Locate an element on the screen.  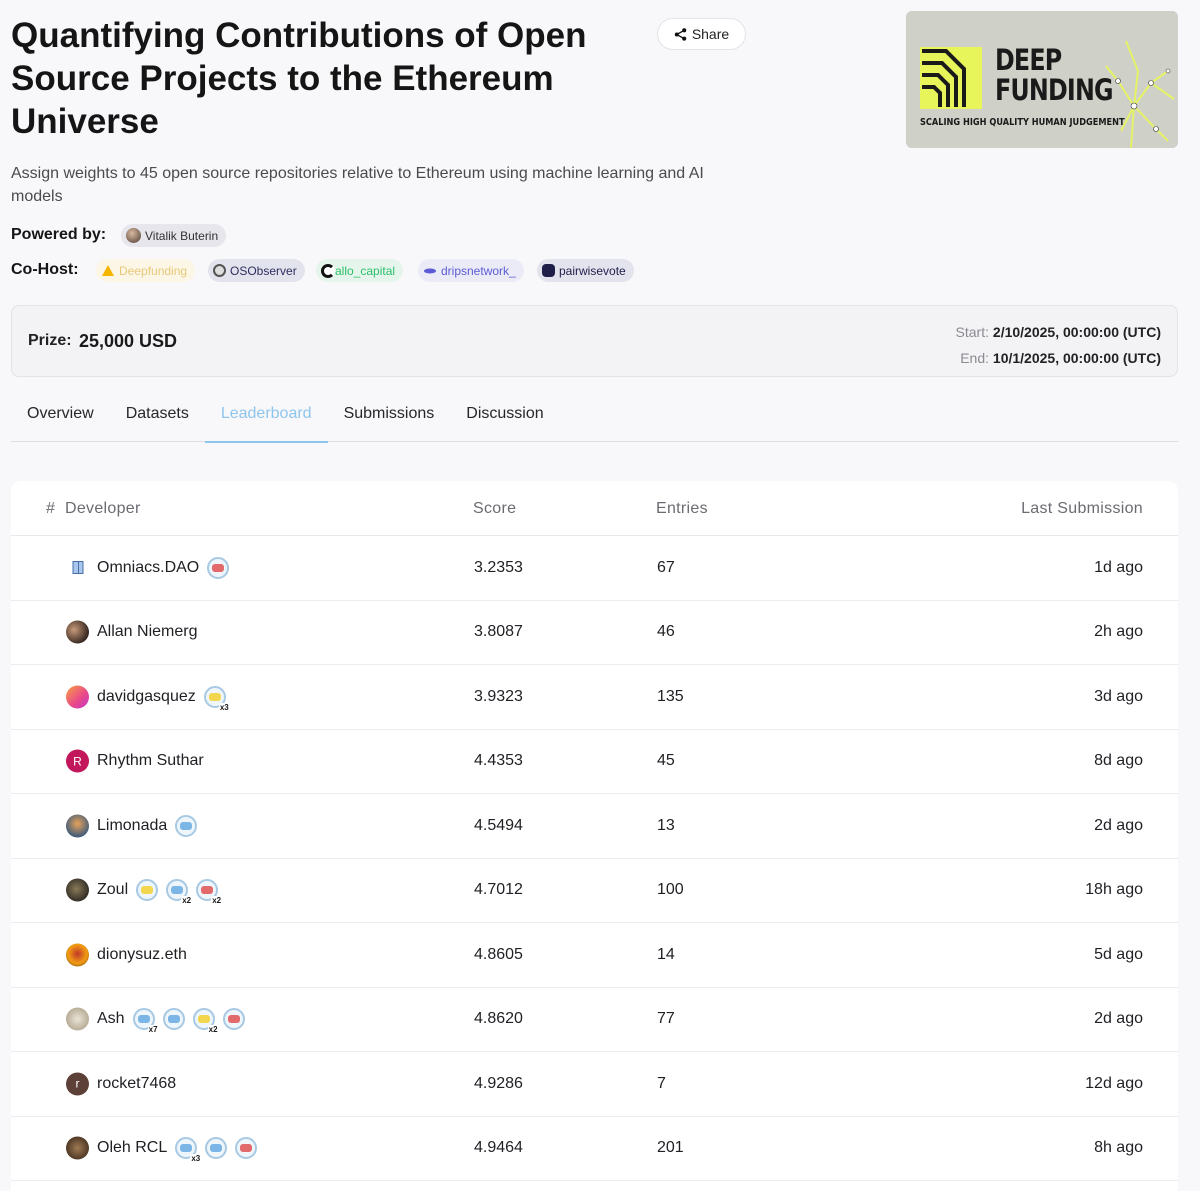
table-row: R Rhythm Suthar 4.4353 45 8d ago is located at coordinates (594, 762).